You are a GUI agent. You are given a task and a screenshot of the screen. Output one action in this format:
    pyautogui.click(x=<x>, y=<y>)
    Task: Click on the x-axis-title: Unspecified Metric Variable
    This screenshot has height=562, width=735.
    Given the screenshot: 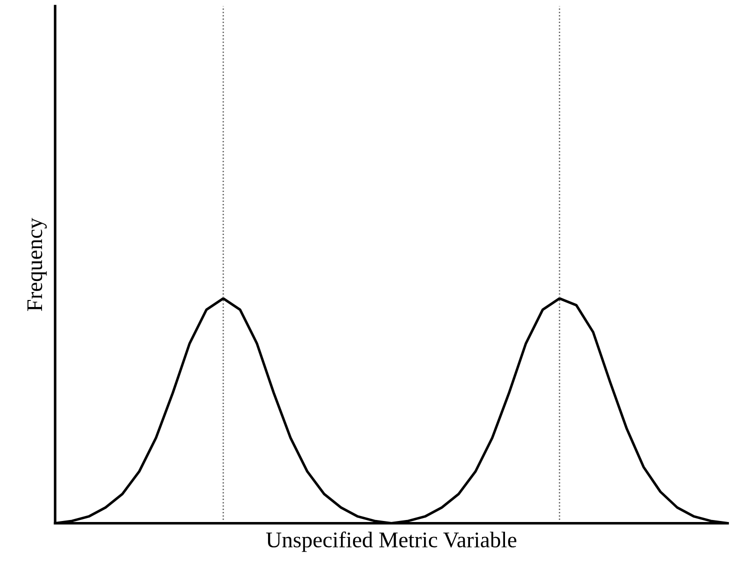 What is the action you would take?
    pyautogui.click(x=391, y=542)
    